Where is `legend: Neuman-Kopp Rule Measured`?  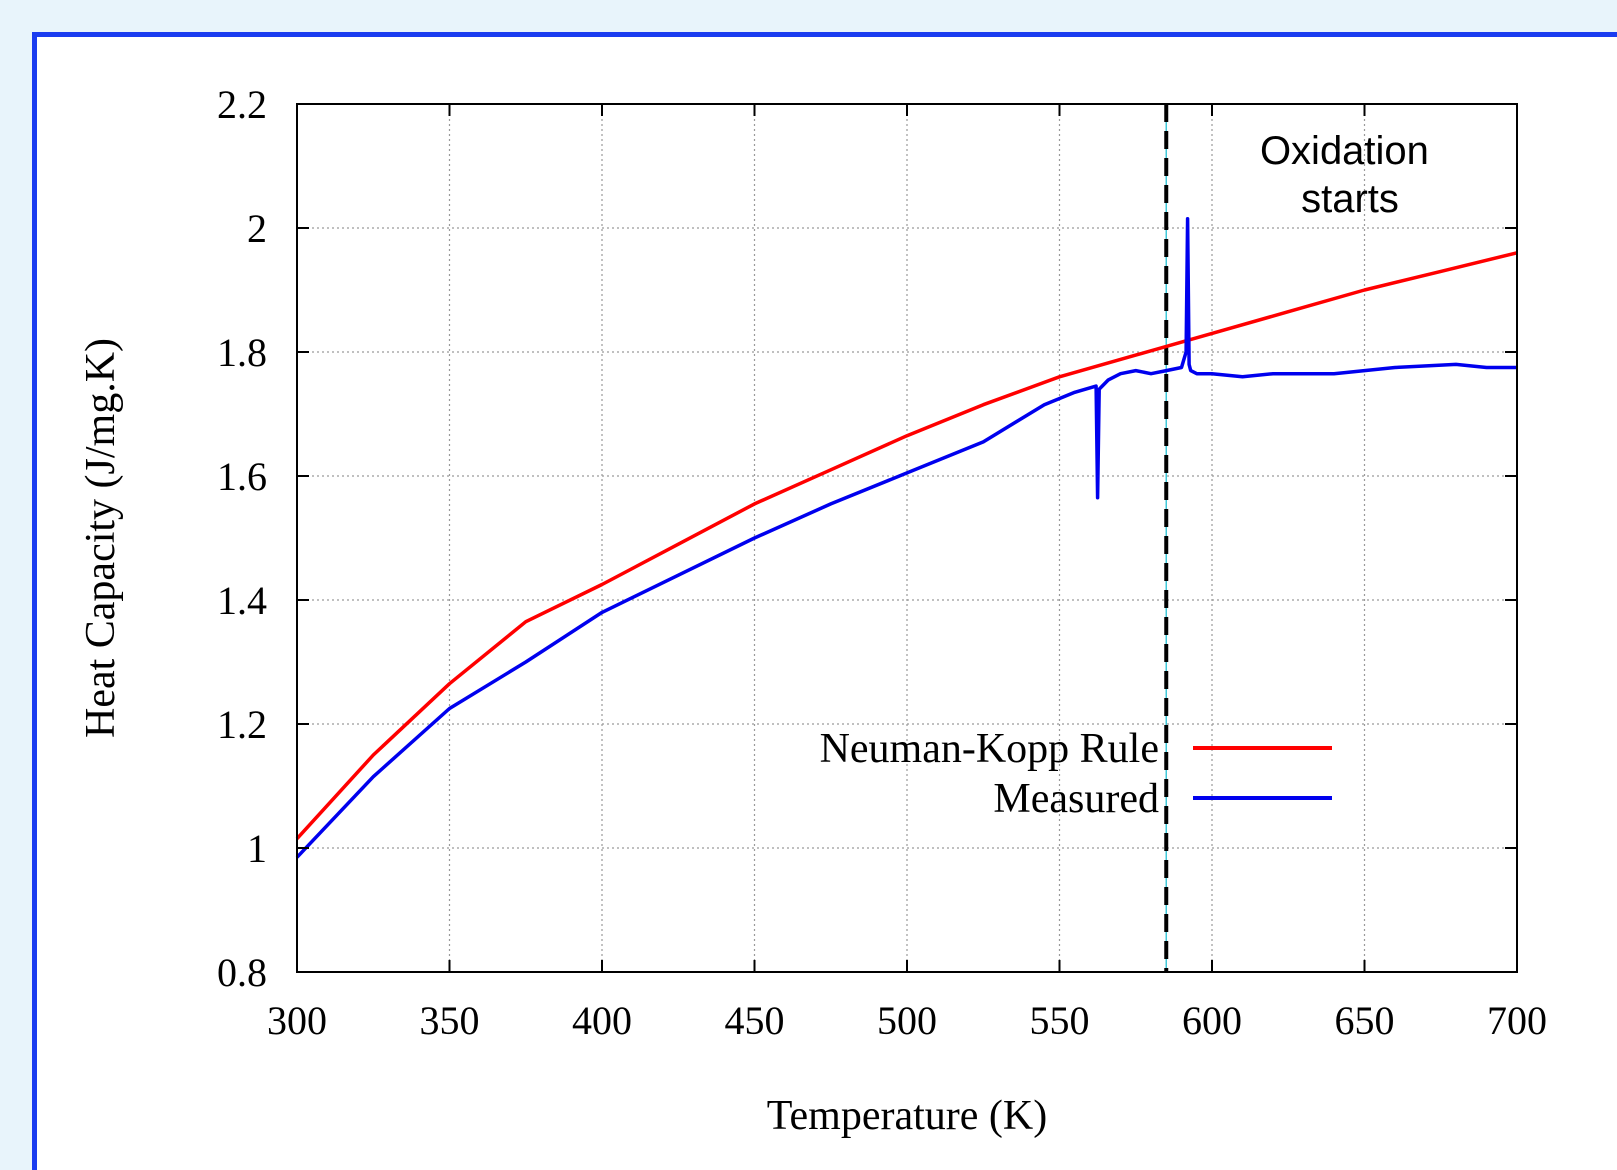
legend: Neuman-Kopp Rule Measured is located at coordinates (1076, 774).